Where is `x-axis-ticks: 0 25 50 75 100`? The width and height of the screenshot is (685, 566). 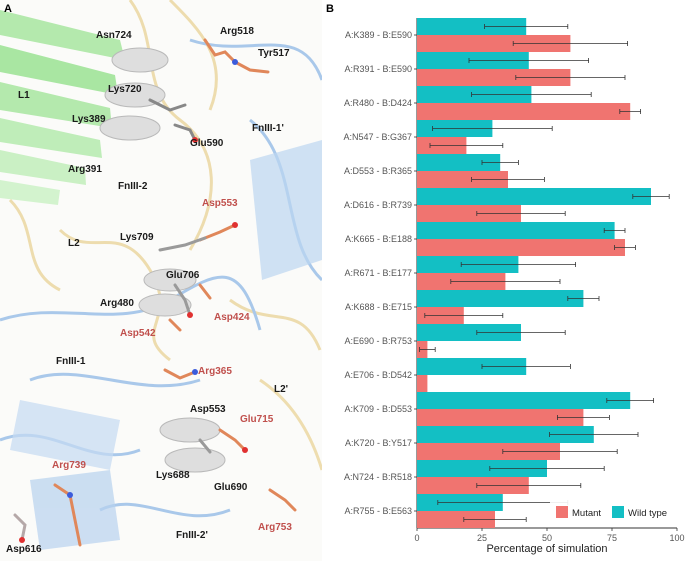 x-axis-ticks: 0 25 50 75 100 is located at coordinates (549, 535).